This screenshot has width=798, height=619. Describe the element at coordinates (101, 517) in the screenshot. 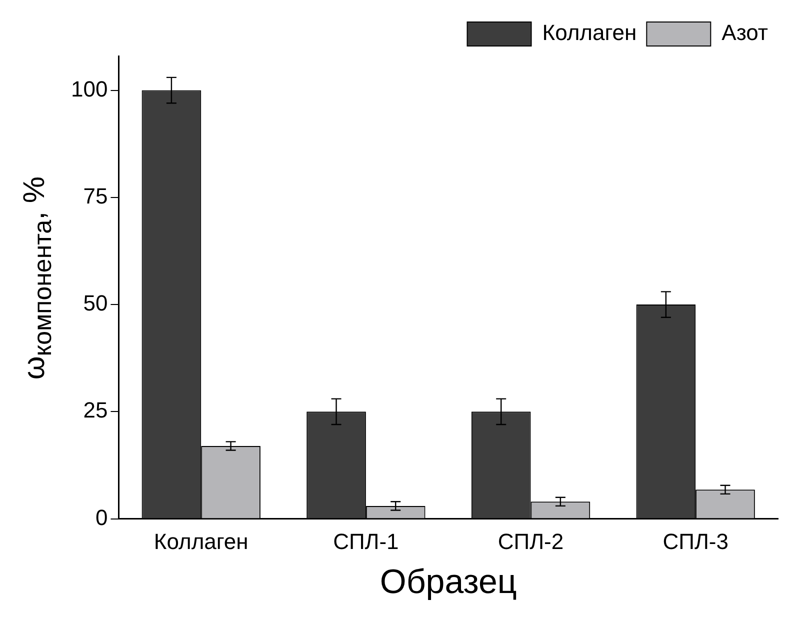

I see `y-tick-label: 0` at that location.